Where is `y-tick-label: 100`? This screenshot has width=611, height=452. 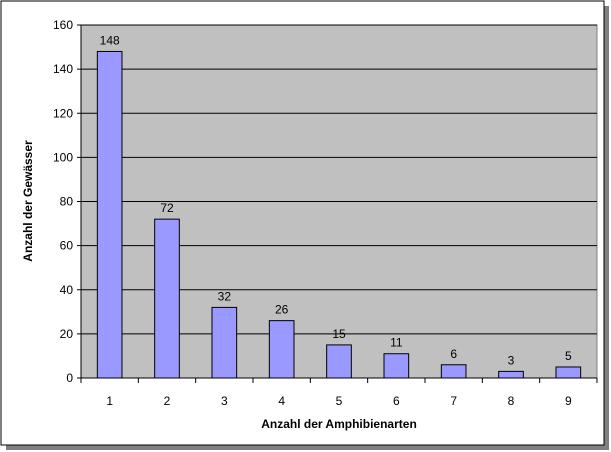
y-tick-label: 100 is located at coordinates (63, 157).